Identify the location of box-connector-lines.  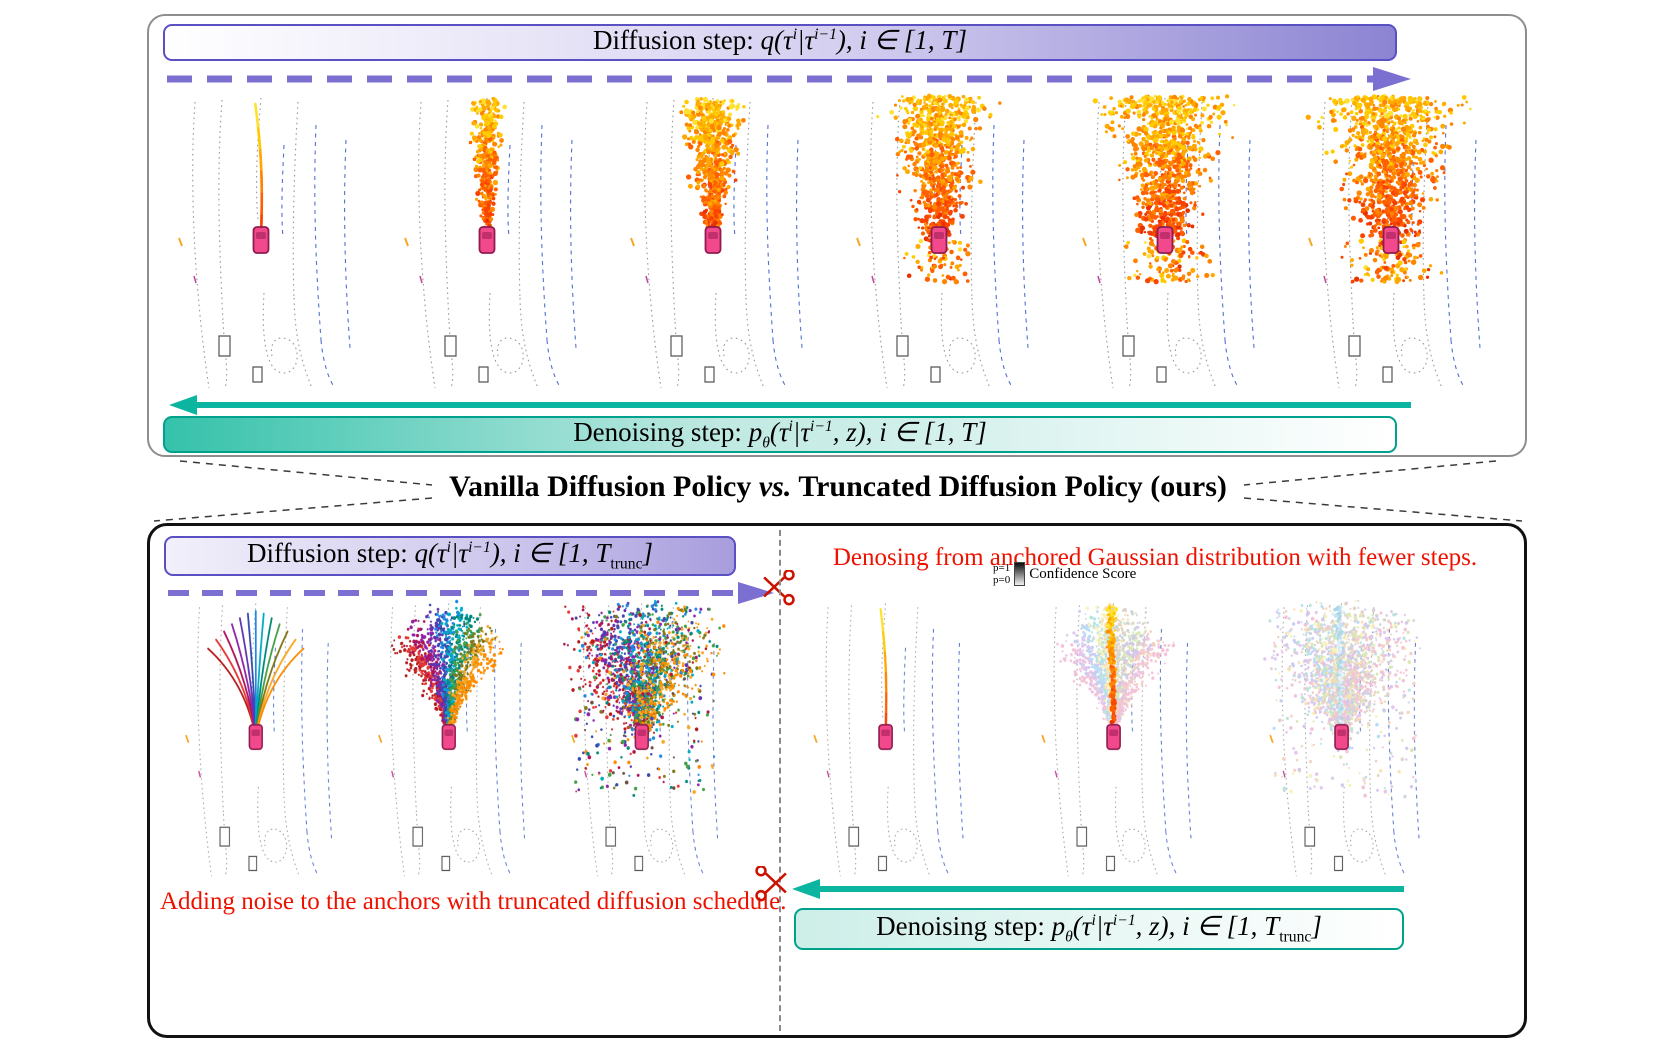
(838, 491).